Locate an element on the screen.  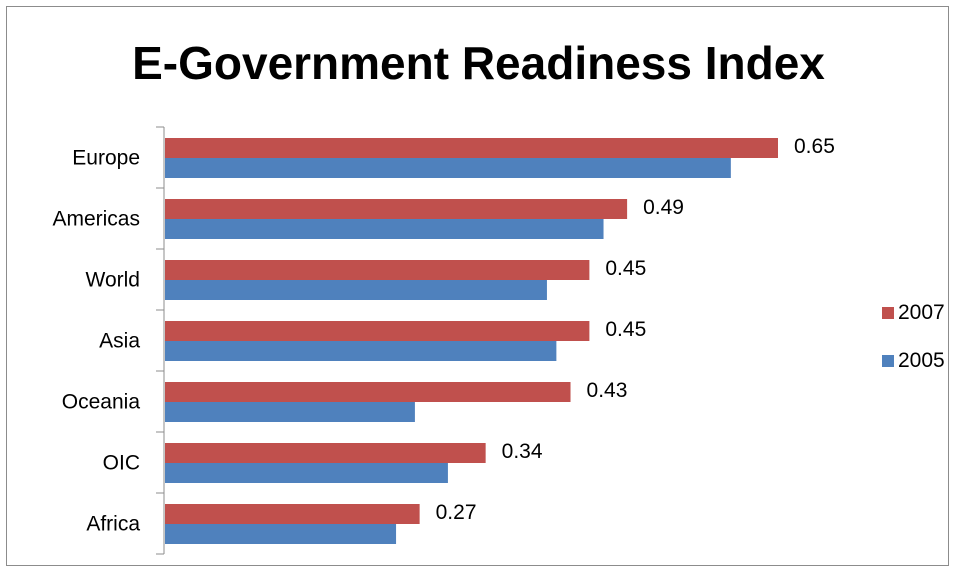
legend-label: 2007 is located at coordinates (921, 312).